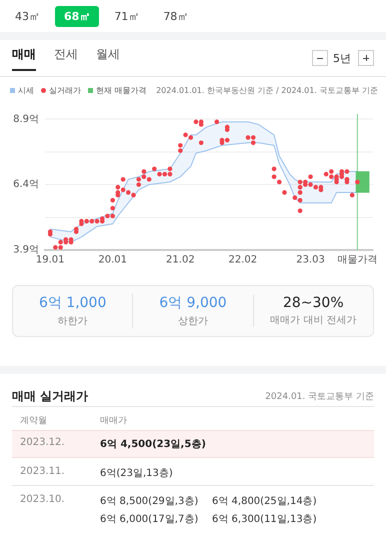 The image size is (386, 535). What do you see at coordinates (66, 54) in the screenshot?
I see `text: 전세` at bounding box center [66, 54].